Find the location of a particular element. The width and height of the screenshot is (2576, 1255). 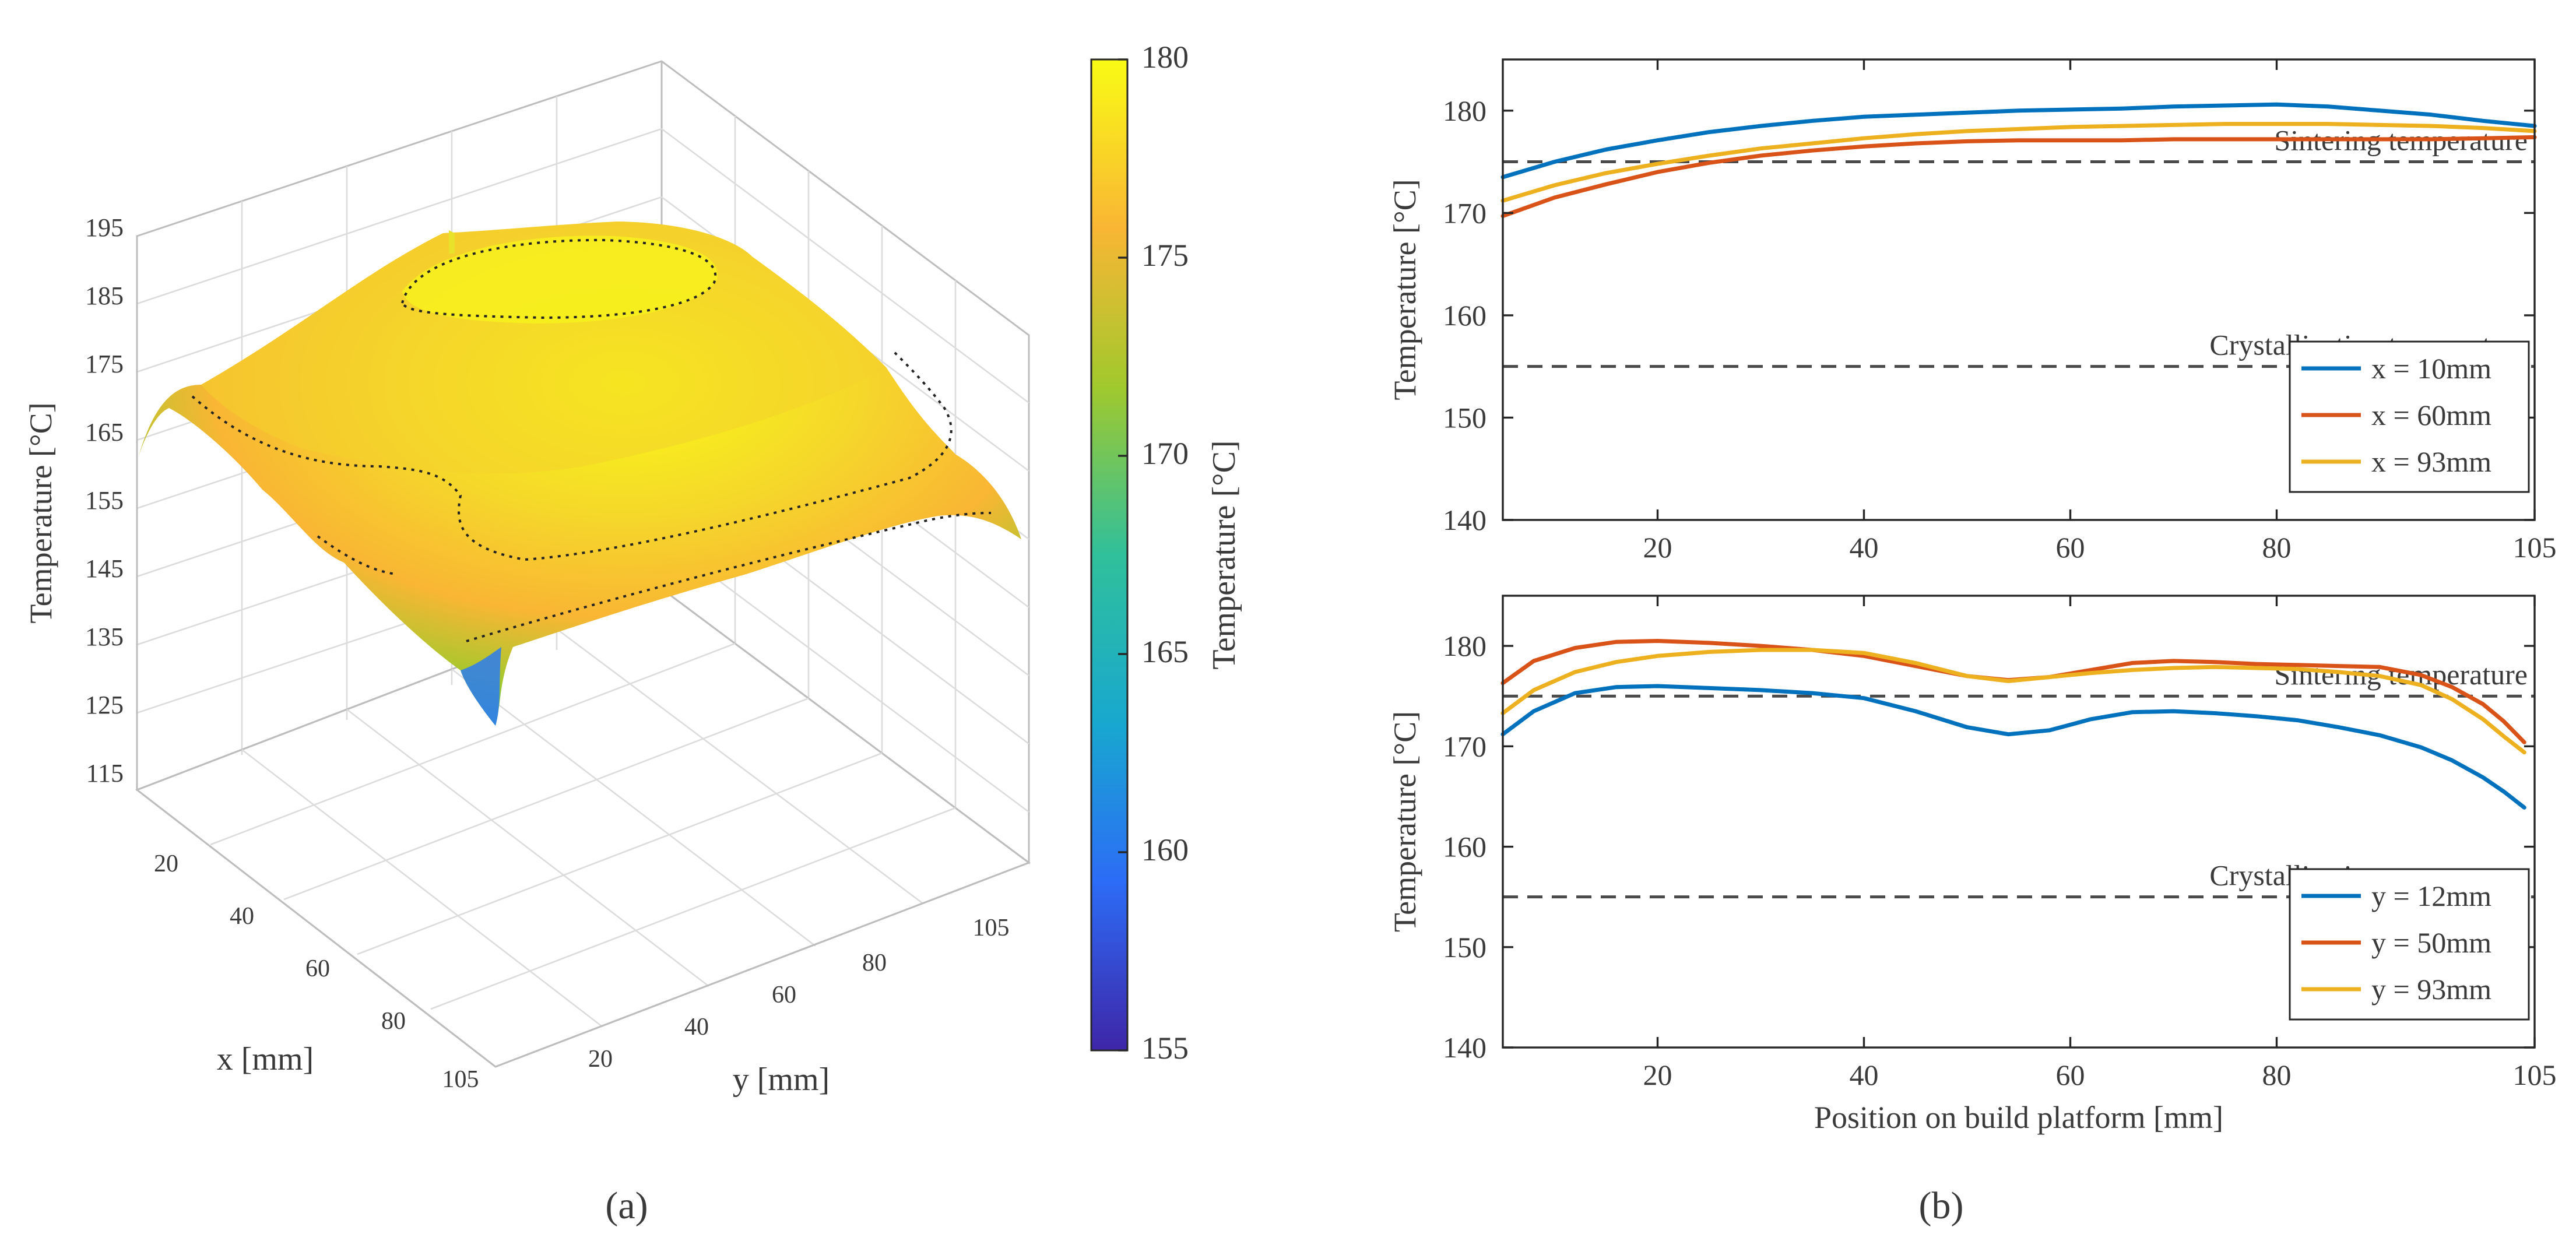

legend-entry: x = 60mm is located at coordinates (2431, 415).